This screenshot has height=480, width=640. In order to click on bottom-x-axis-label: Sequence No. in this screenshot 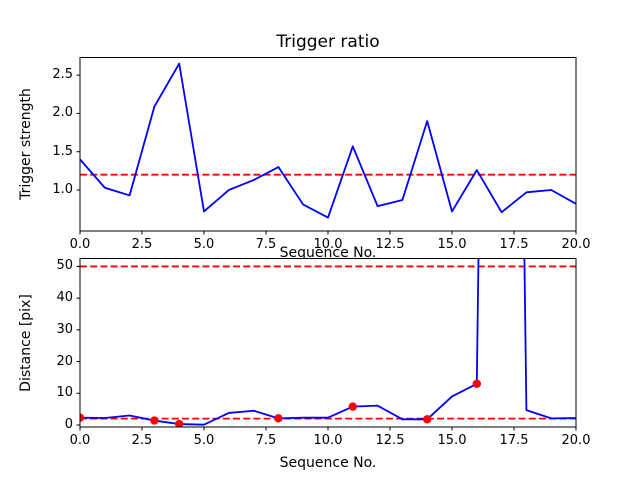, I will do `click(328, 463)`.